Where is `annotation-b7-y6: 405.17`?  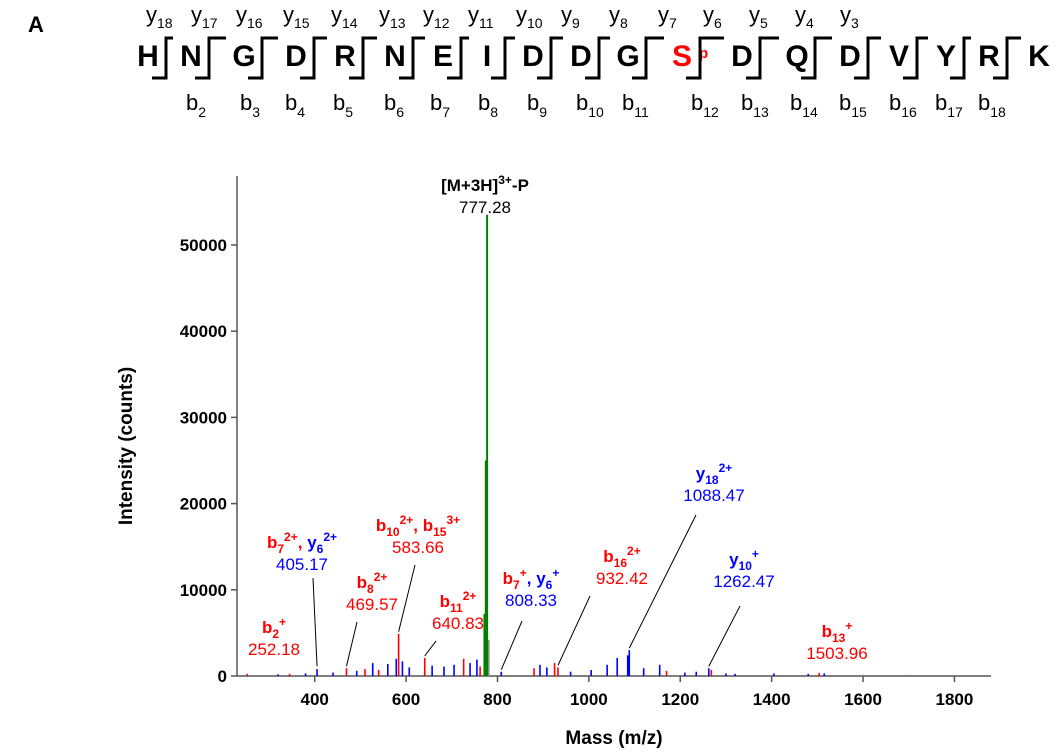 annotation-b7-y6: 405.17 is located at coordinates (302, 564).